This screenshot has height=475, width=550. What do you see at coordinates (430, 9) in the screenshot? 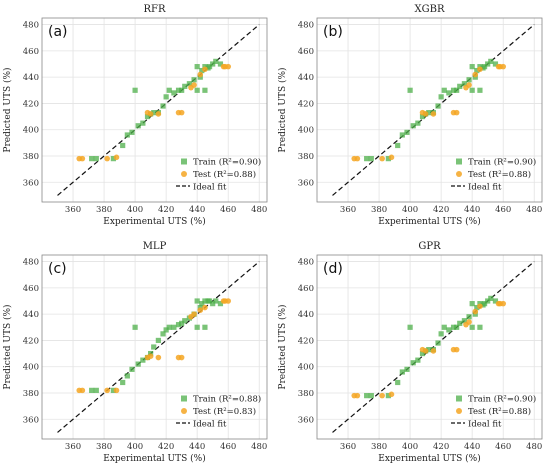
I see `chart-title: XGBR` at bounding box center [430, 9].